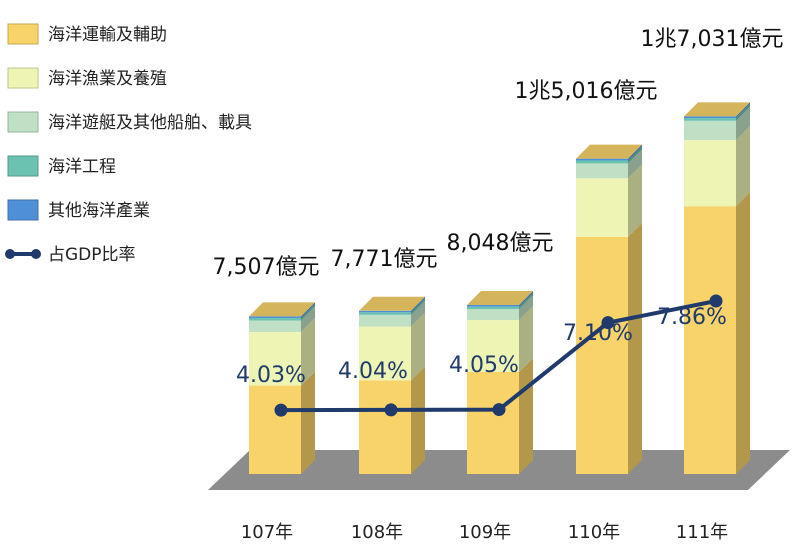  Describe the element at coordinates (99, 211) in the screenshot. I see `legend-label: 其他海洋產業` at that location.